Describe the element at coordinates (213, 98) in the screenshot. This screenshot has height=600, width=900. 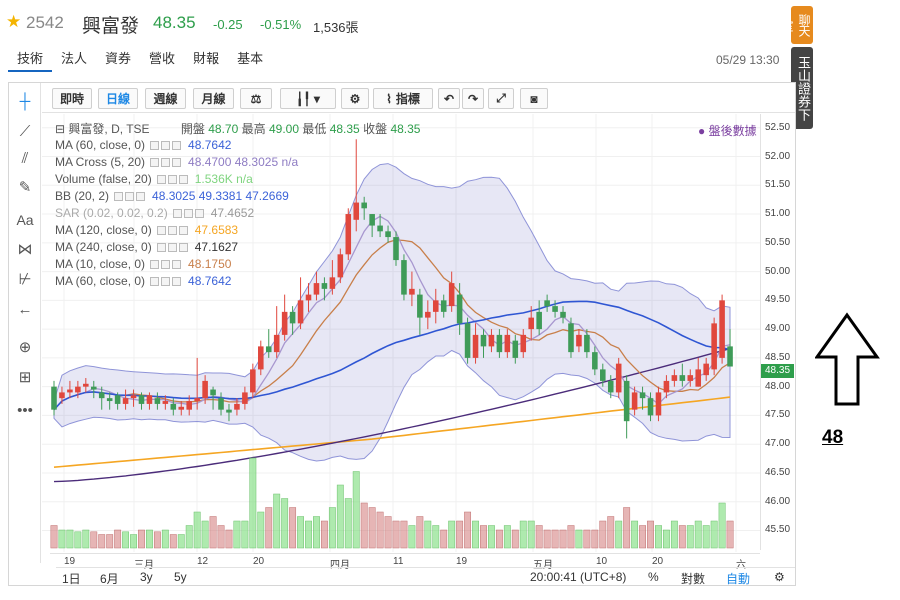
I see `monthly-button: 月線` at that location.